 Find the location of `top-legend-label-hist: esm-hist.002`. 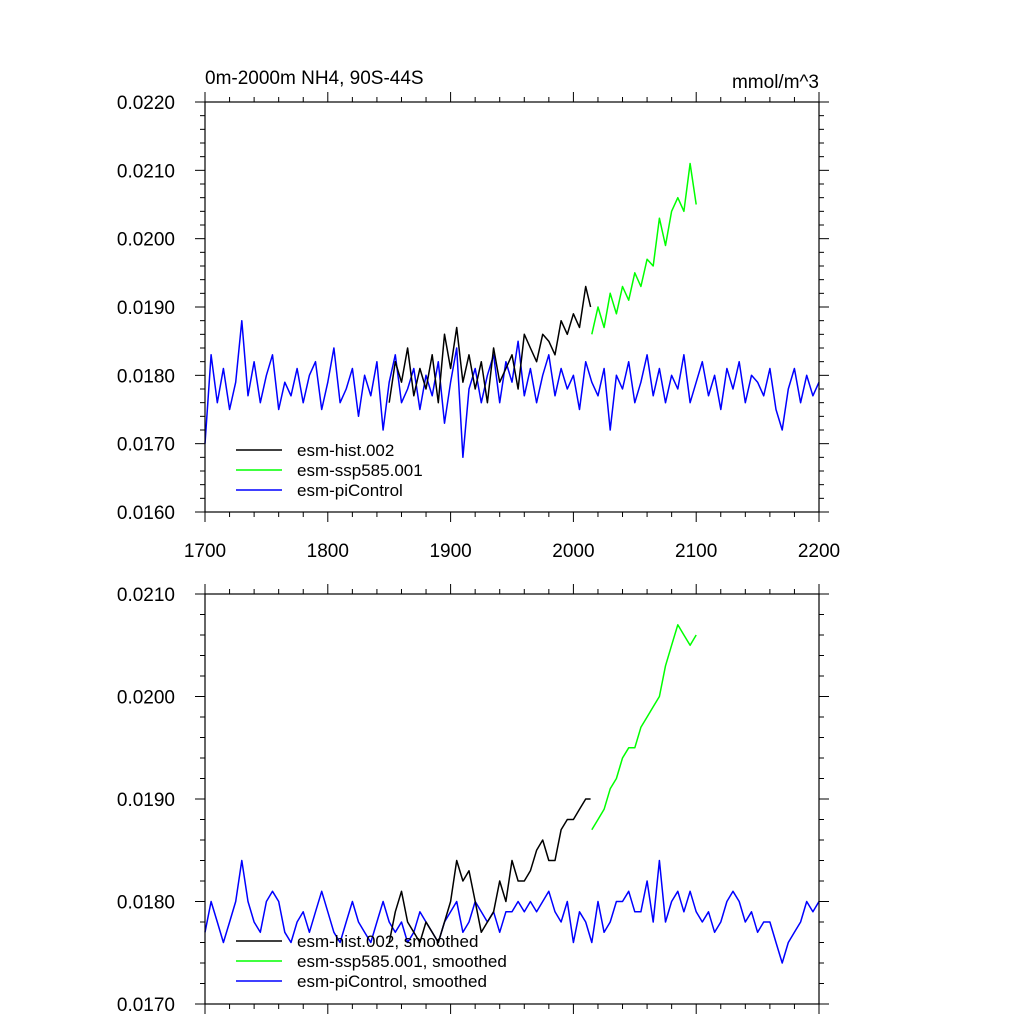

top-legend-label-hist: esm-hist.002 is located at coordinates (345, 450).